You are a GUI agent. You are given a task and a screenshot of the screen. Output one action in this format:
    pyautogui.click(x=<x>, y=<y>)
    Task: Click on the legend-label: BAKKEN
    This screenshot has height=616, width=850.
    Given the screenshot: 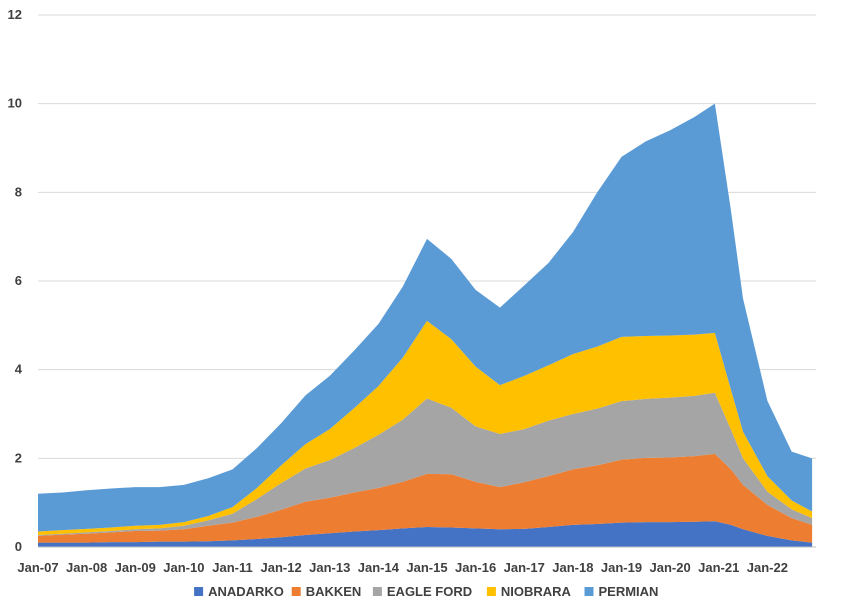 What is the action you would take?
    pyautogui.click(x=334, y=591)
    